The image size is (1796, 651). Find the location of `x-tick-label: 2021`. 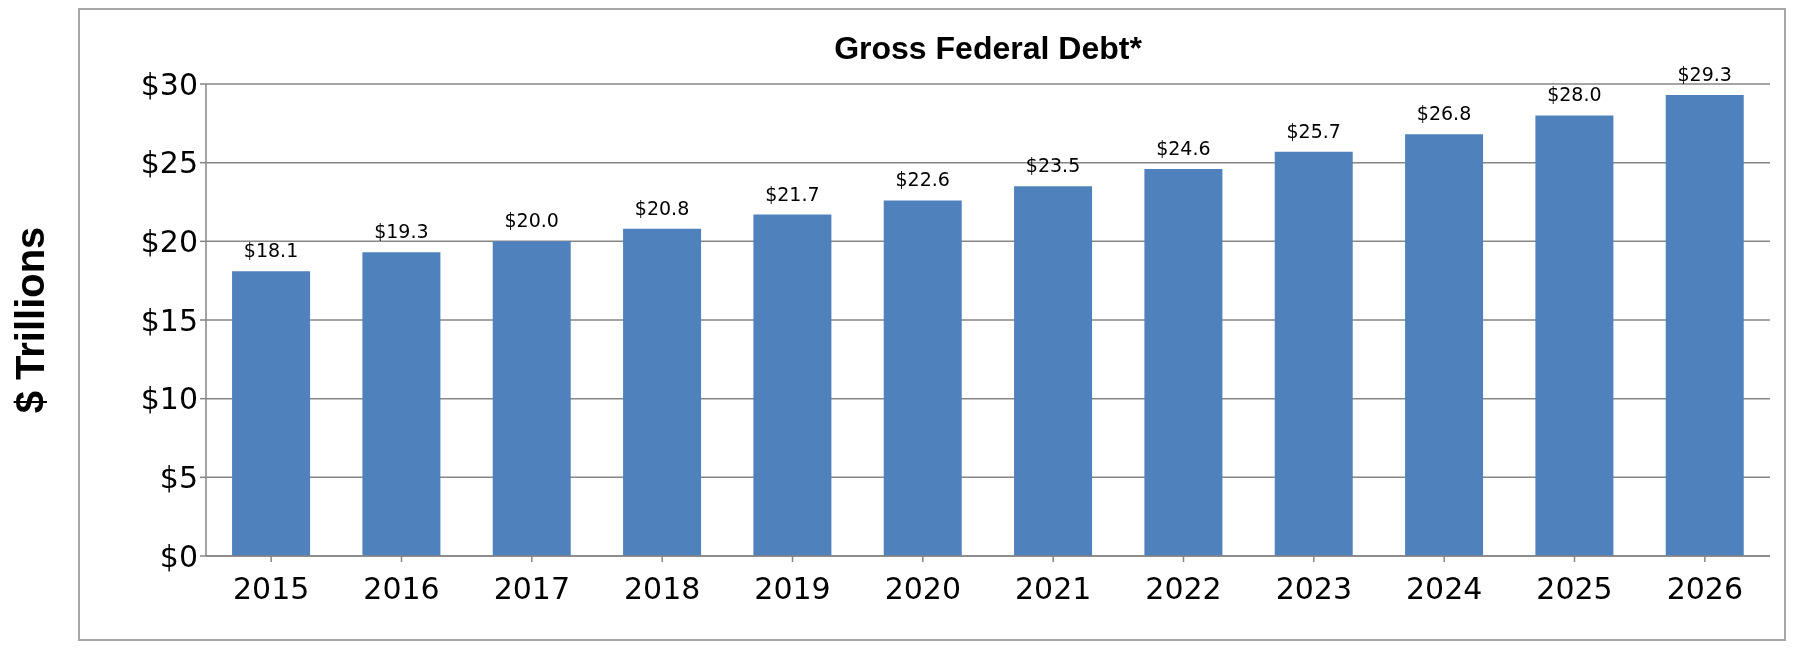

x-tick-label: 2021 is located at coordinates (1053, 589).